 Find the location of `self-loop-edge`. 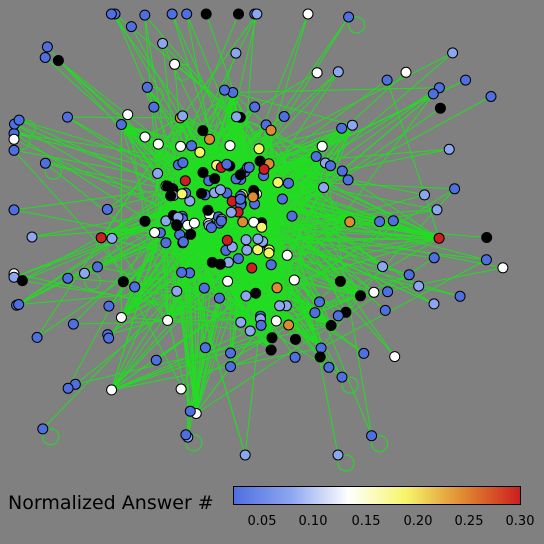

self-loop-edge is located at coordinates (388, 230).